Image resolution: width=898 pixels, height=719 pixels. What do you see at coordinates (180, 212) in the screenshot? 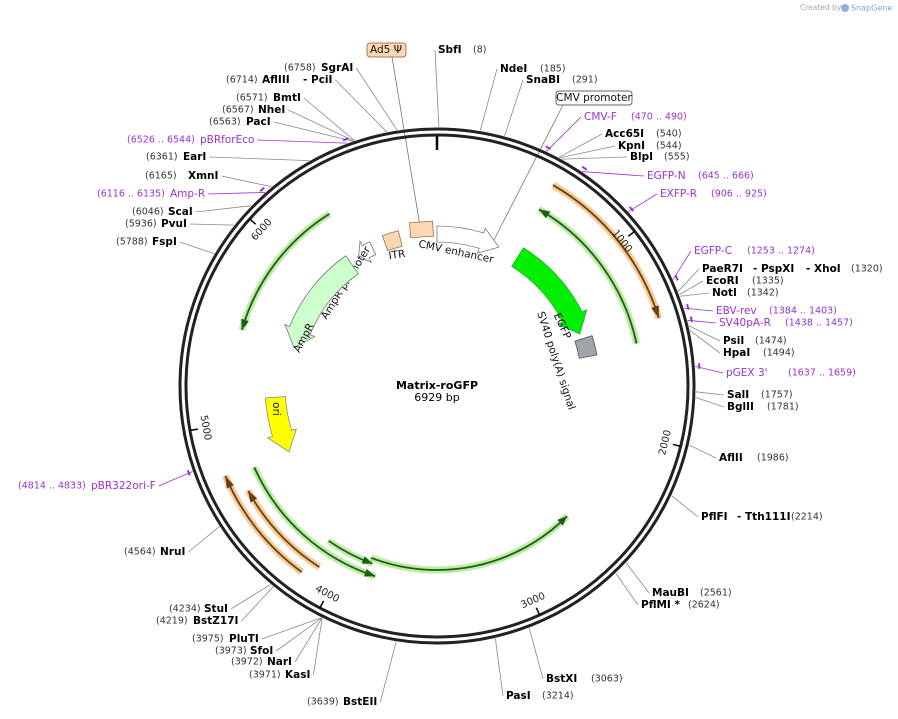
I see `site-label: ScaI` at bounding box center [180, 212].